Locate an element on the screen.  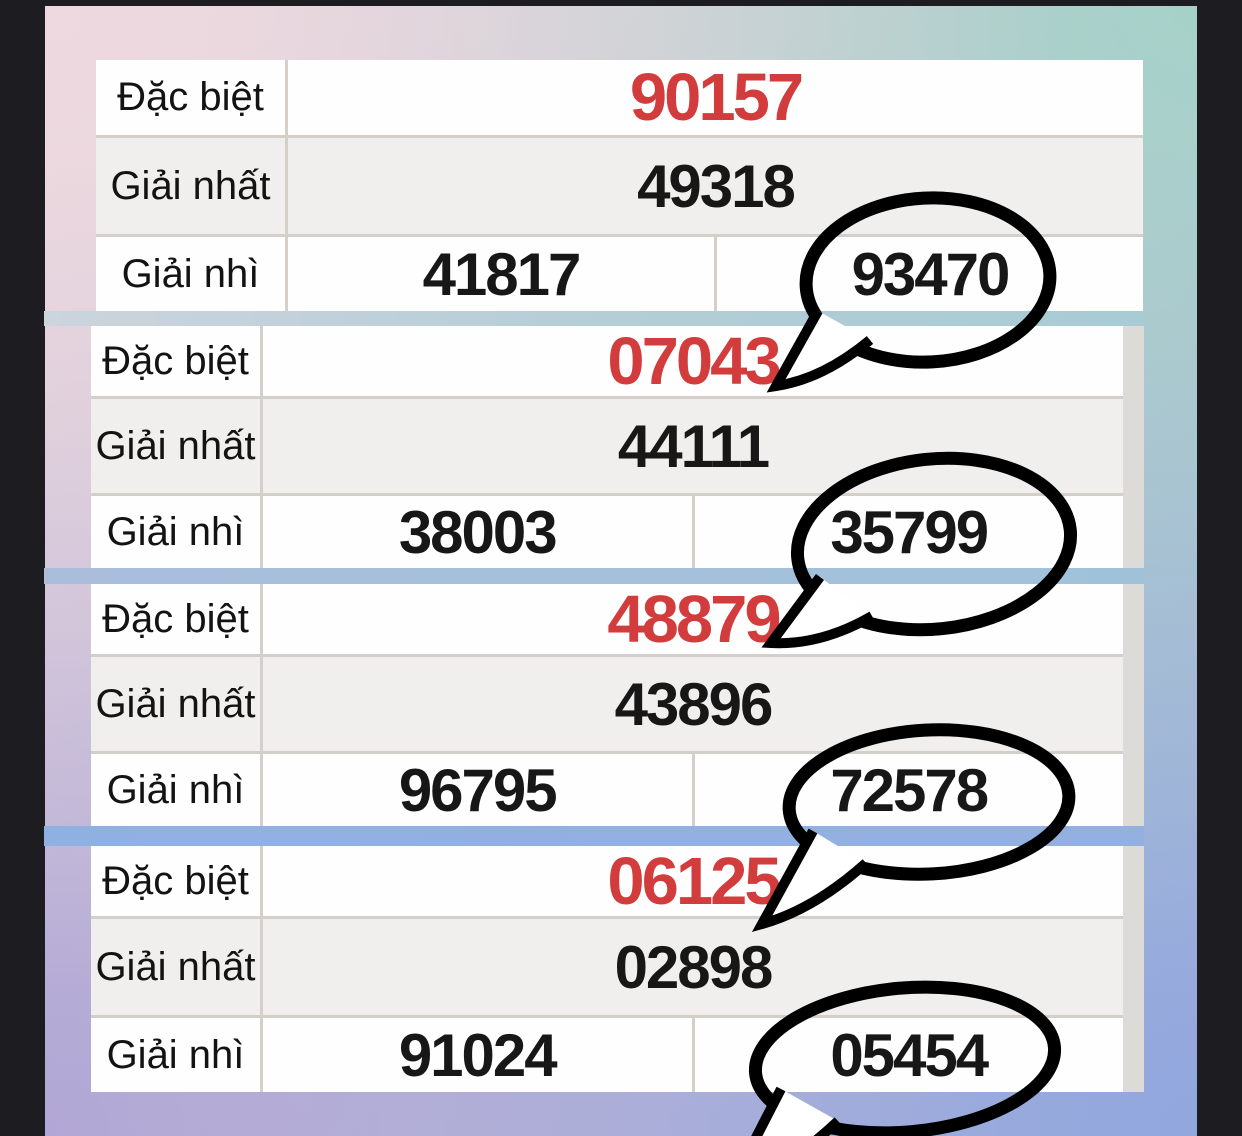
first-prize-value: 49318 is located at coordinates (715, 186).